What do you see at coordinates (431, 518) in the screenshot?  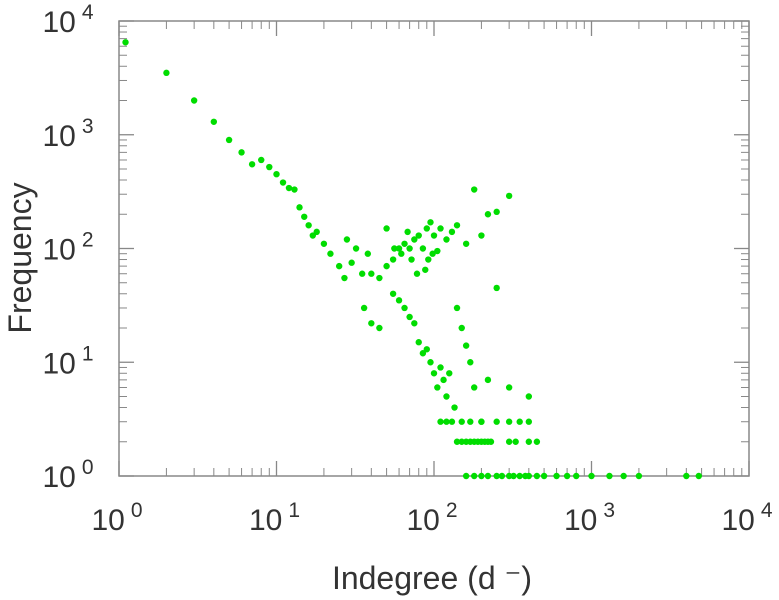 I see `x-tick-label: 10 2` at bounding box center [431, 518].